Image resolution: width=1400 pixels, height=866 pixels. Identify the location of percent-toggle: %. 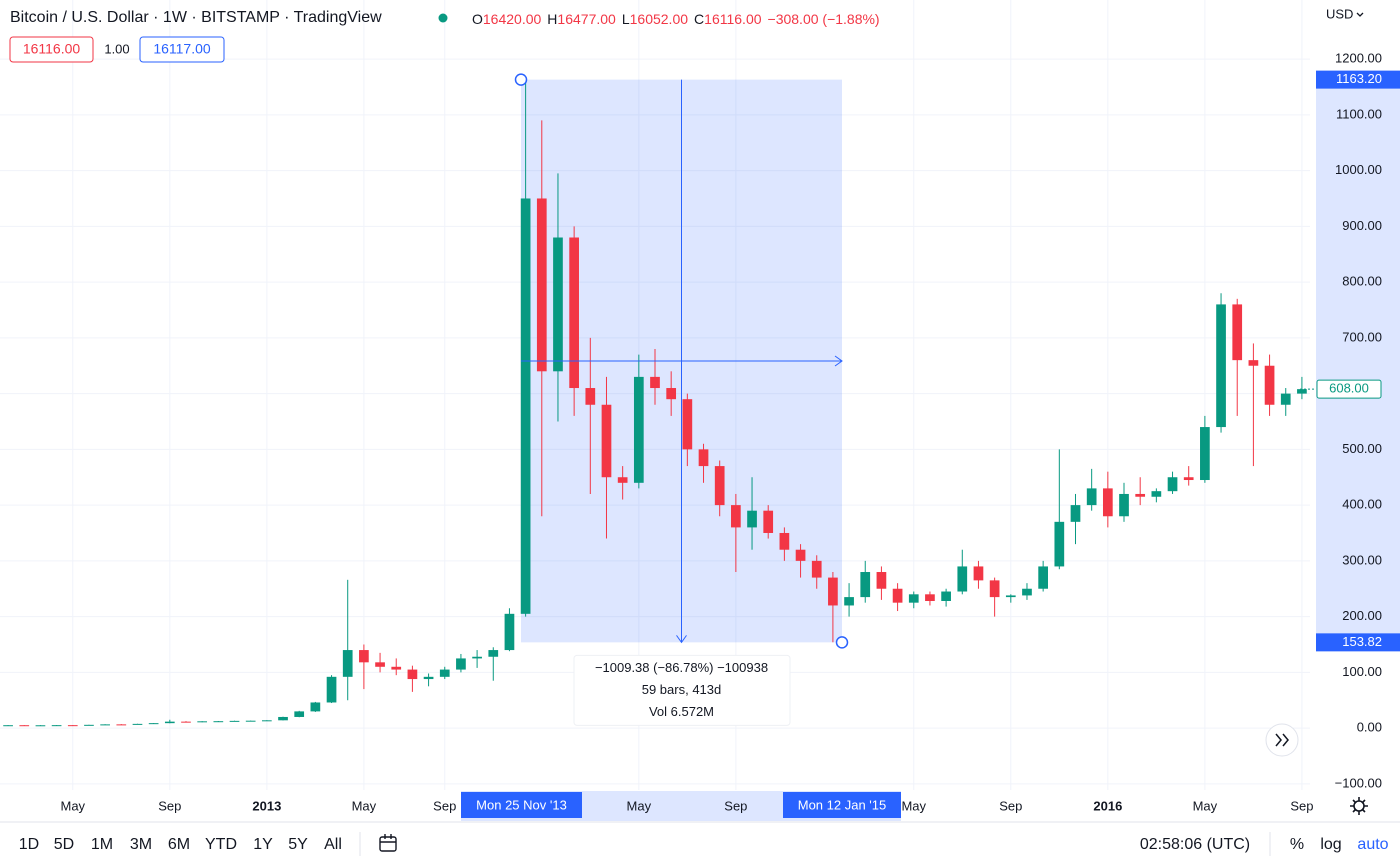
(1297, 844).